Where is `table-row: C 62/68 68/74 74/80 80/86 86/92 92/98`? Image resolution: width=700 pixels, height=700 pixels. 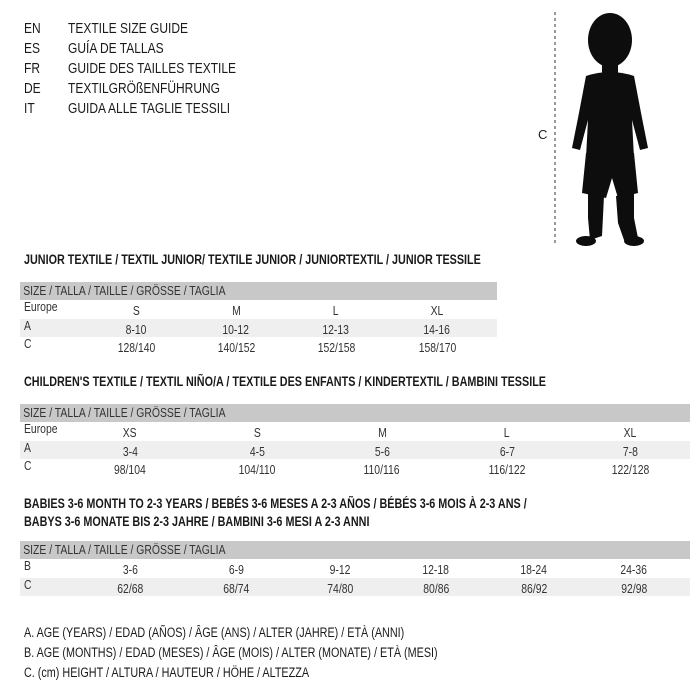
table-row: C 62/68 68/74 74/80 80/86 86/92 92/98 is located at coordinates (355, 587).